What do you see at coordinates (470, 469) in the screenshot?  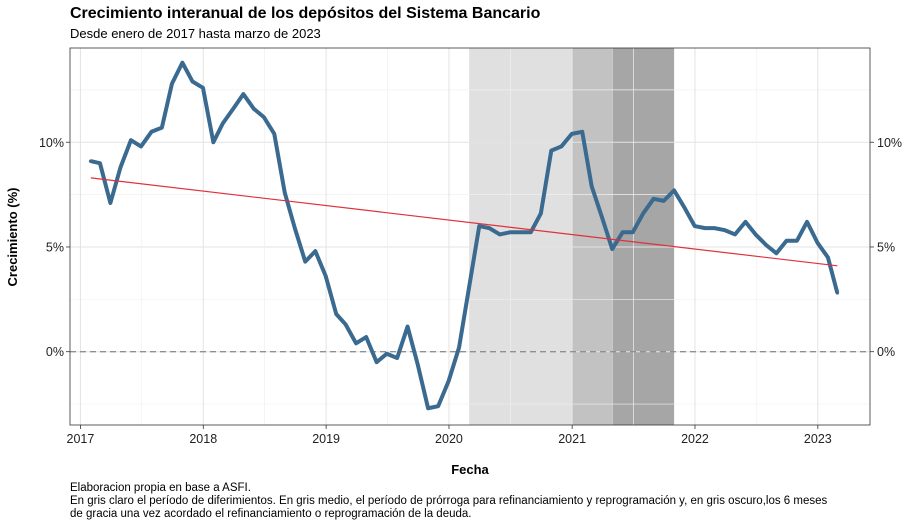 I see `x-axis-label: Fecha` at bounding box center [470, 469].